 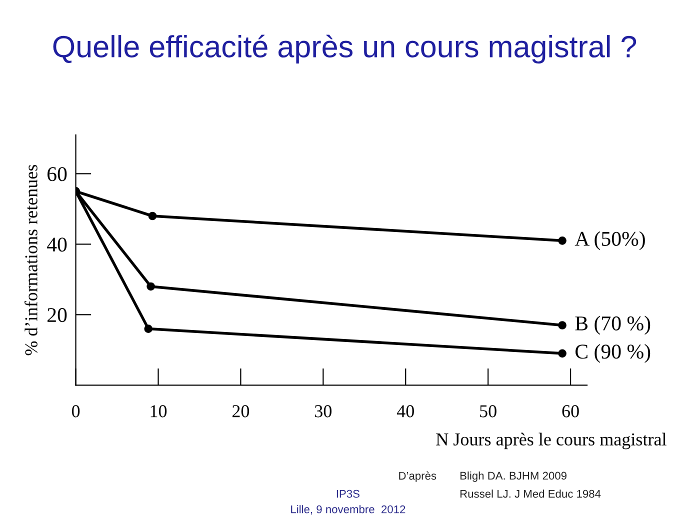 What do you see at coordinates (241, 411) in the screenshot?
I see `x-tick-label: 20` at bounding box center [241, 411].